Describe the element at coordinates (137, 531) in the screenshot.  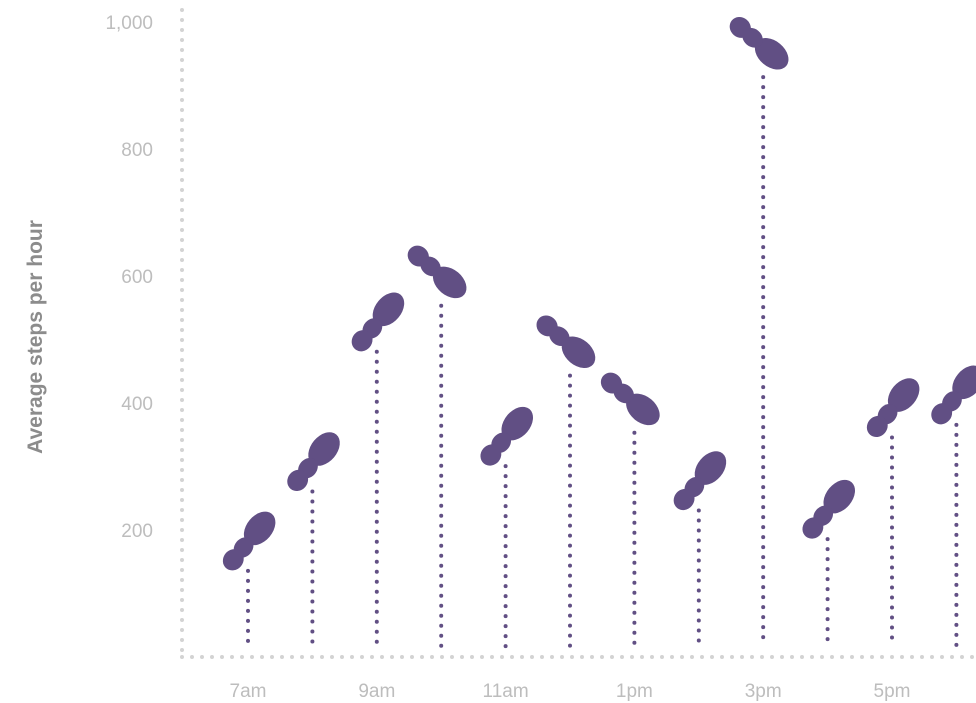
I see `y-tick-label: 200` at that location.